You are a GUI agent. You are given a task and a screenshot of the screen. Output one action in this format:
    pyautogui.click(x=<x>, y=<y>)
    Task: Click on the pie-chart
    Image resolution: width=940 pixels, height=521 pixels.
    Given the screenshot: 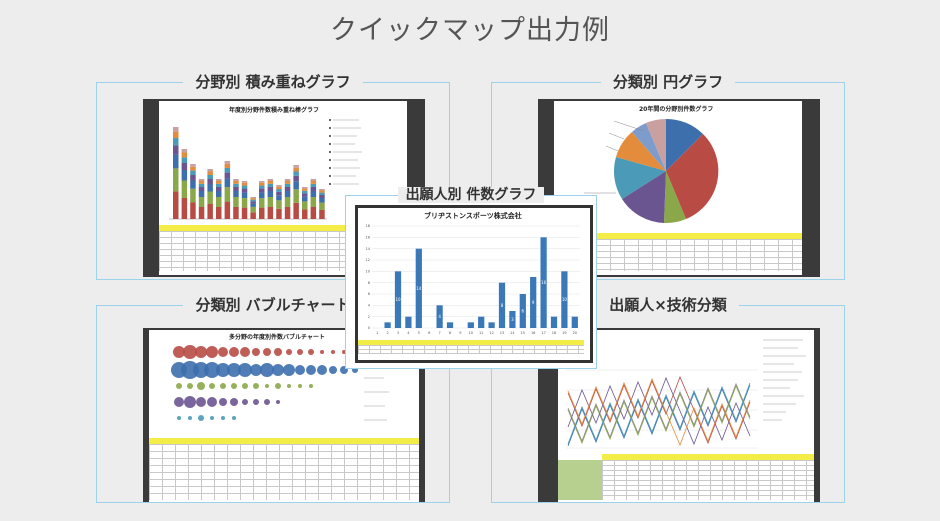 What is the action you would take?
    pyautogui.click(x=651, y=171)
    